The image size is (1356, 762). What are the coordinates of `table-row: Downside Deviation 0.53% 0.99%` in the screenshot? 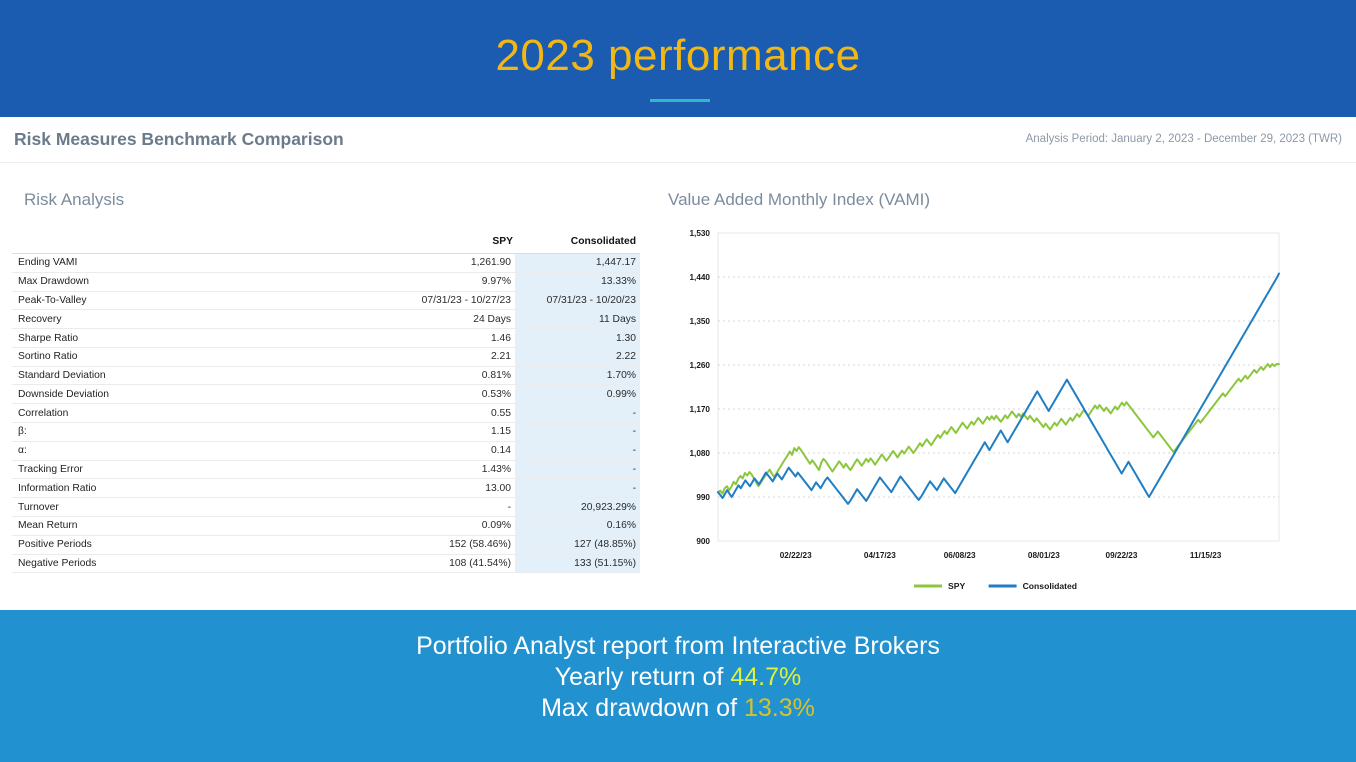 It's located at (326, 394).